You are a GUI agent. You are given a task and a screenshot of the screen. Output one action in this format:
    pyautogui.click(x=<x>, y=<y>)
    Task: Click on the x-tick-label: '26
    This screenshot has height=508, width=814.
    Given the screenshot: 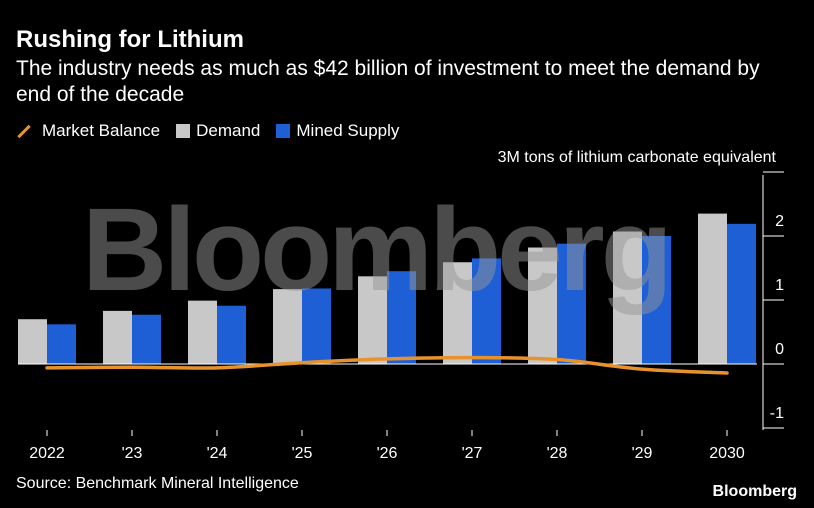 What is the action you would take?
    pyautogui.click(x=387, y=453)
    